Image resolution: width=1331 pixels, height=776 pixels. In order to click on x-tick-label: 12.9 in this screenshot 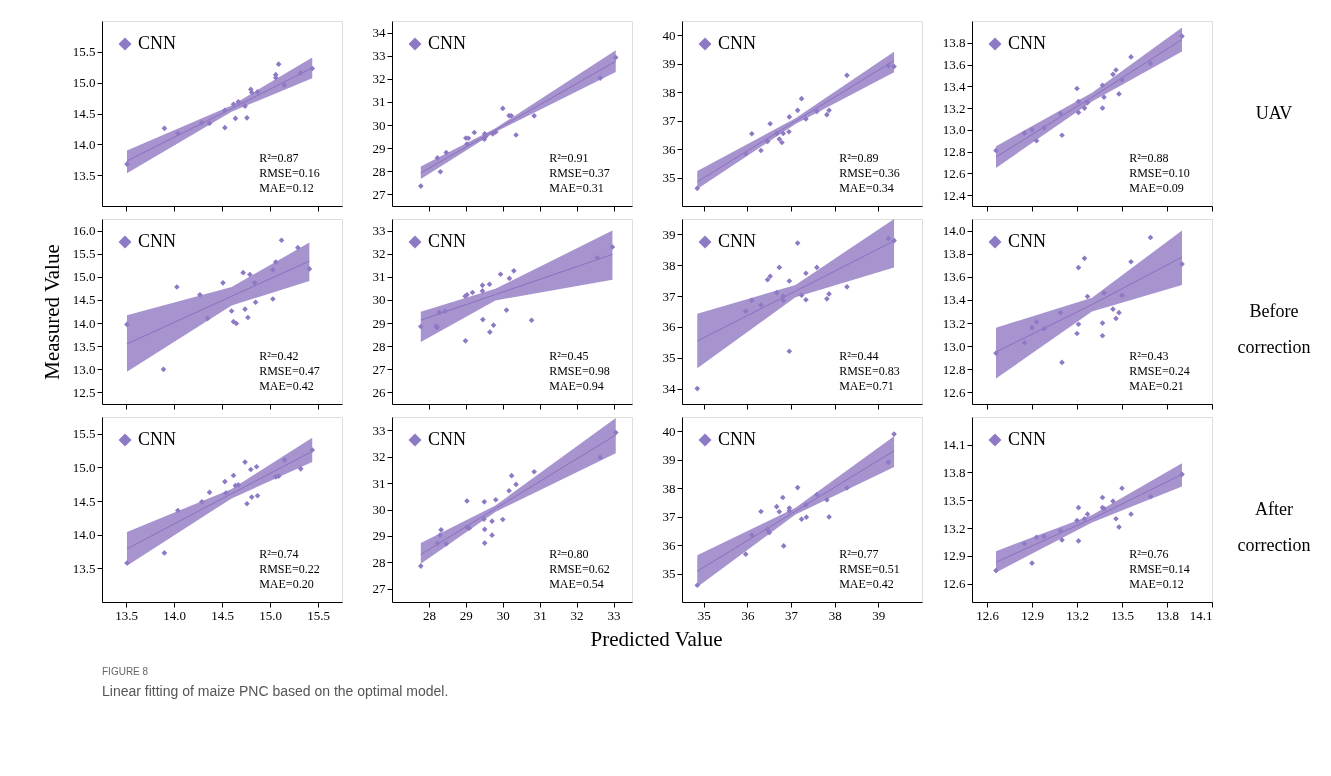, I will do `click(1032, 615)`.